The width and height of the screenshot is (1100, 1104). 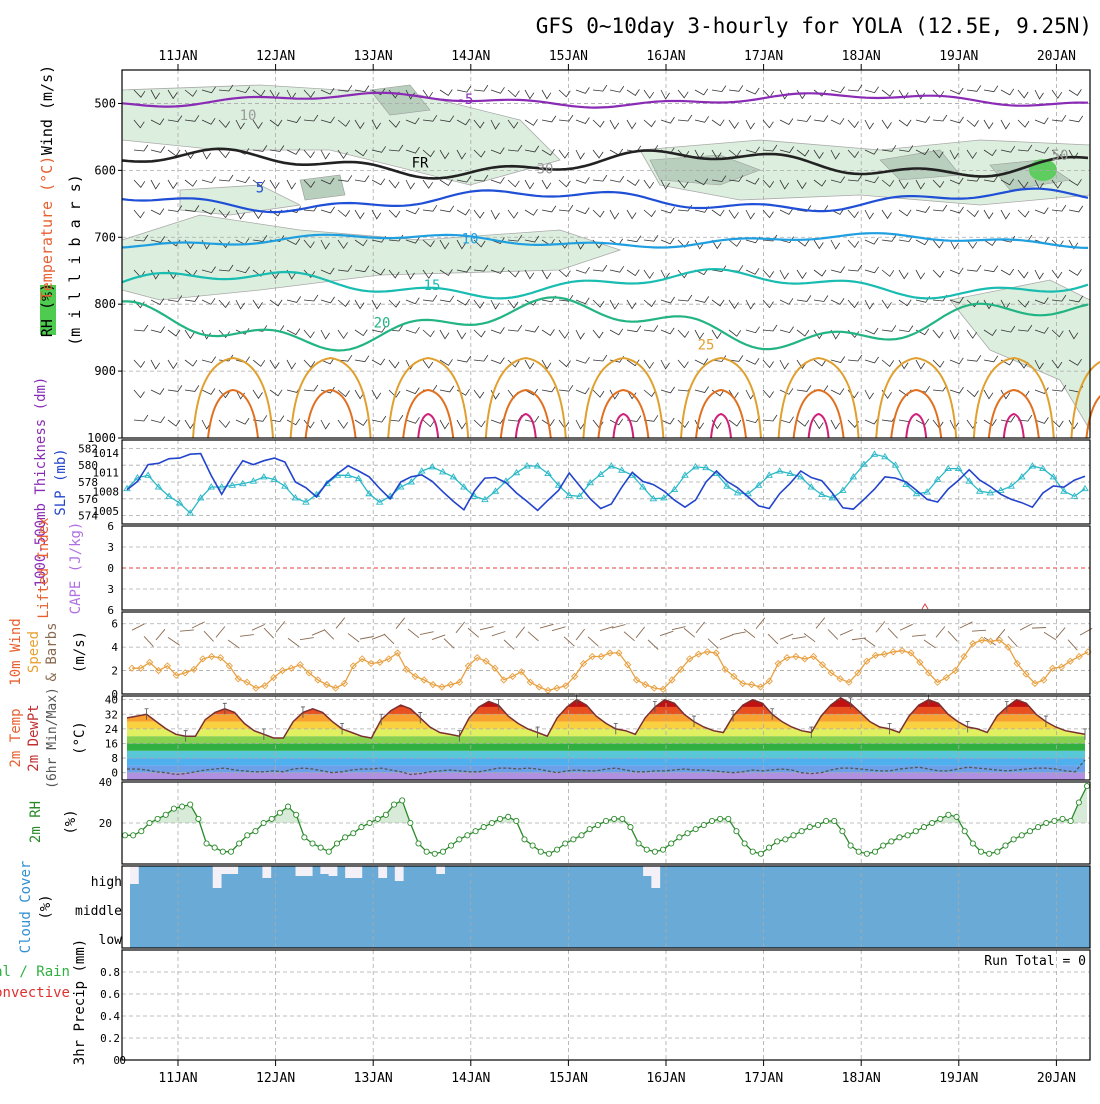 What do you see at coordinates (47, 228) in the screenshot?
I see `y-axis-label-part: Temperature (°C)` at bounding box center [47, 228].